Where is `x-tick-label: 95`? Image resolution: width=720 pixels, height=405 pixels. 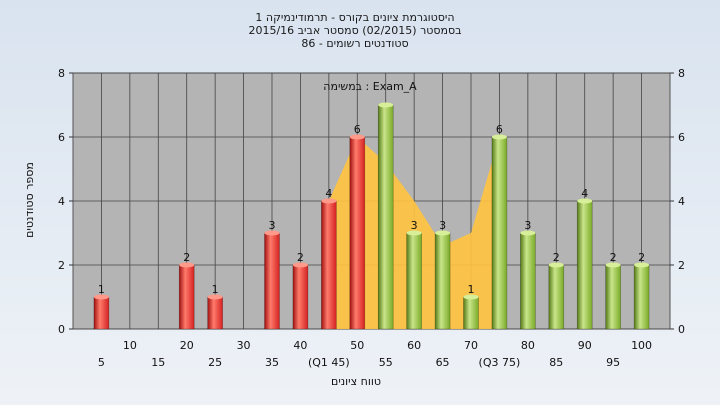 x-tick-label: 95 is located at coordinates (613, 362).